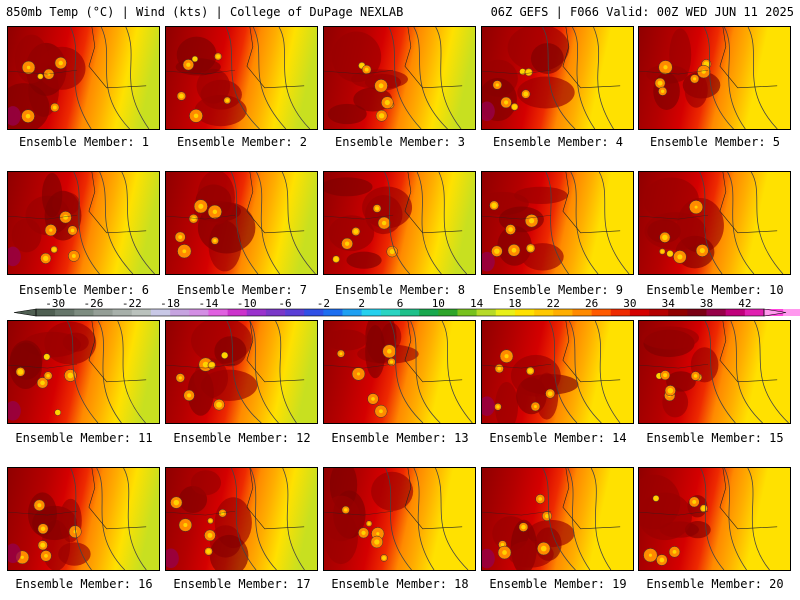 This screenshot has height=600, width=800. Describe the element at coordinates (25, 312) in the screenshot. I see `colorbar-arrow-left` at that location.